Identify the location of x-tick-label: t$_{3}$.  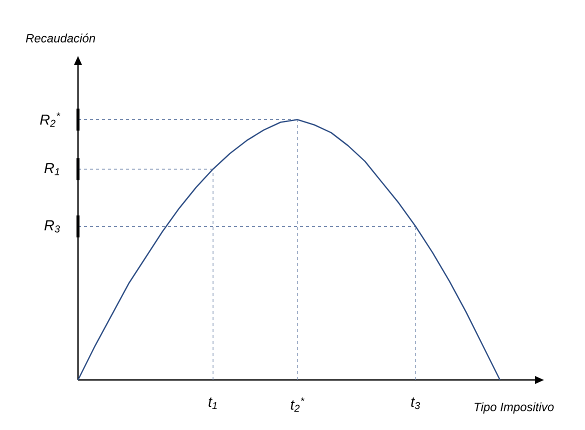
(415, 404).